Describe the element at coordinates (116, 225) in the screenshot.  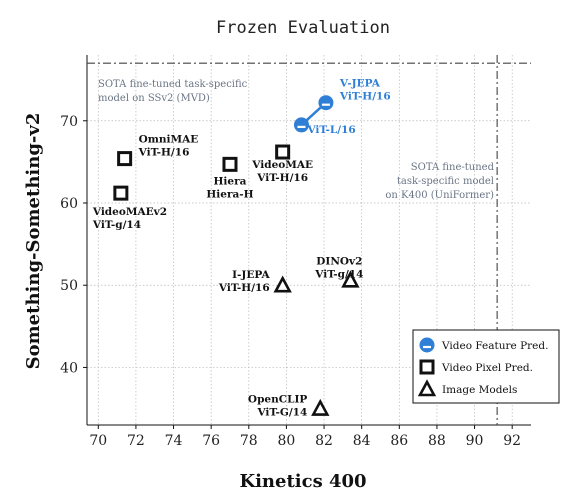
I see `series-1-point-1-label-1: ViT-g/14` at that location.